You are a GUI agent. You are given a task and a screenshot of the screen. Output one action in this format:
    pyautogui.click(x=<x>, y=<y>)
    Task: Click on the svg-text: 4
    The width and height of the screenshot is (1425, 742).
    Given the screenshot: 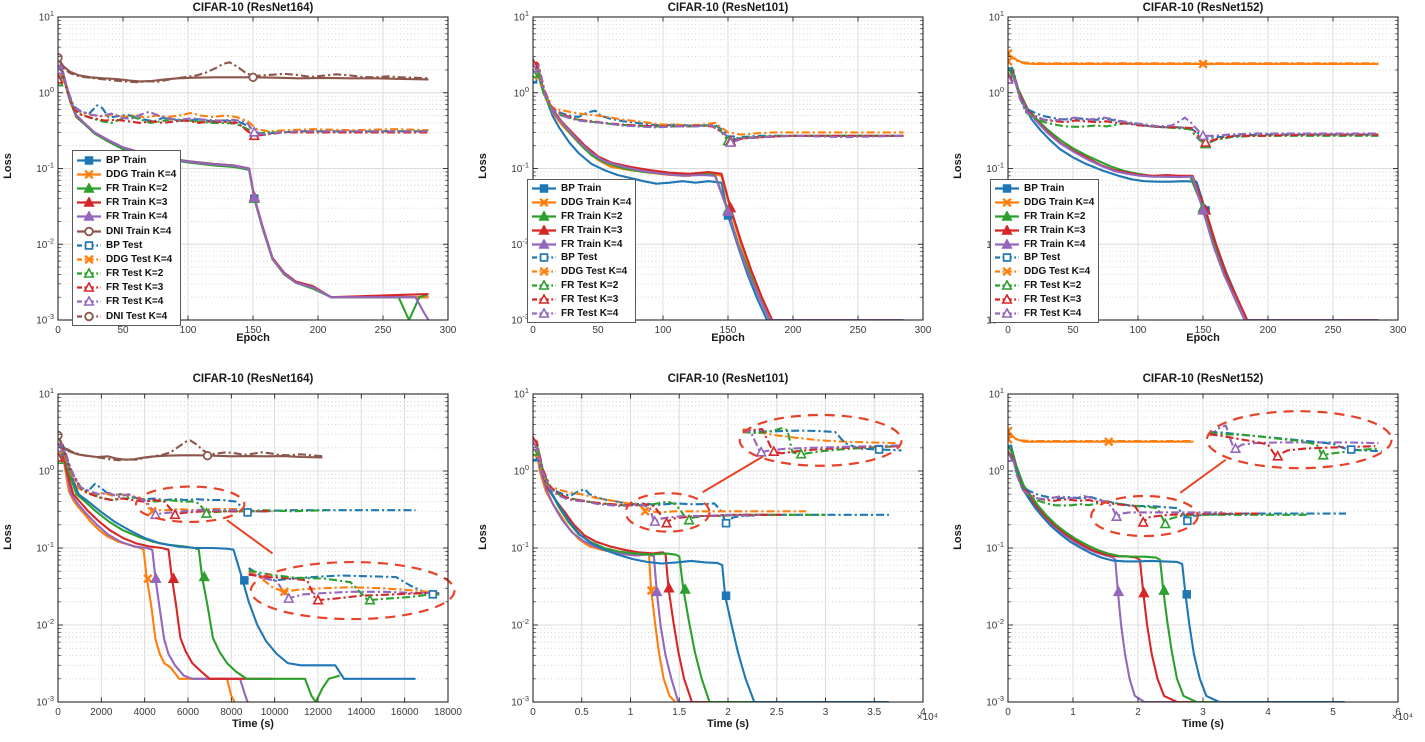 What is the action you would take?
    pyautogui.click(x=923, y=712)
    